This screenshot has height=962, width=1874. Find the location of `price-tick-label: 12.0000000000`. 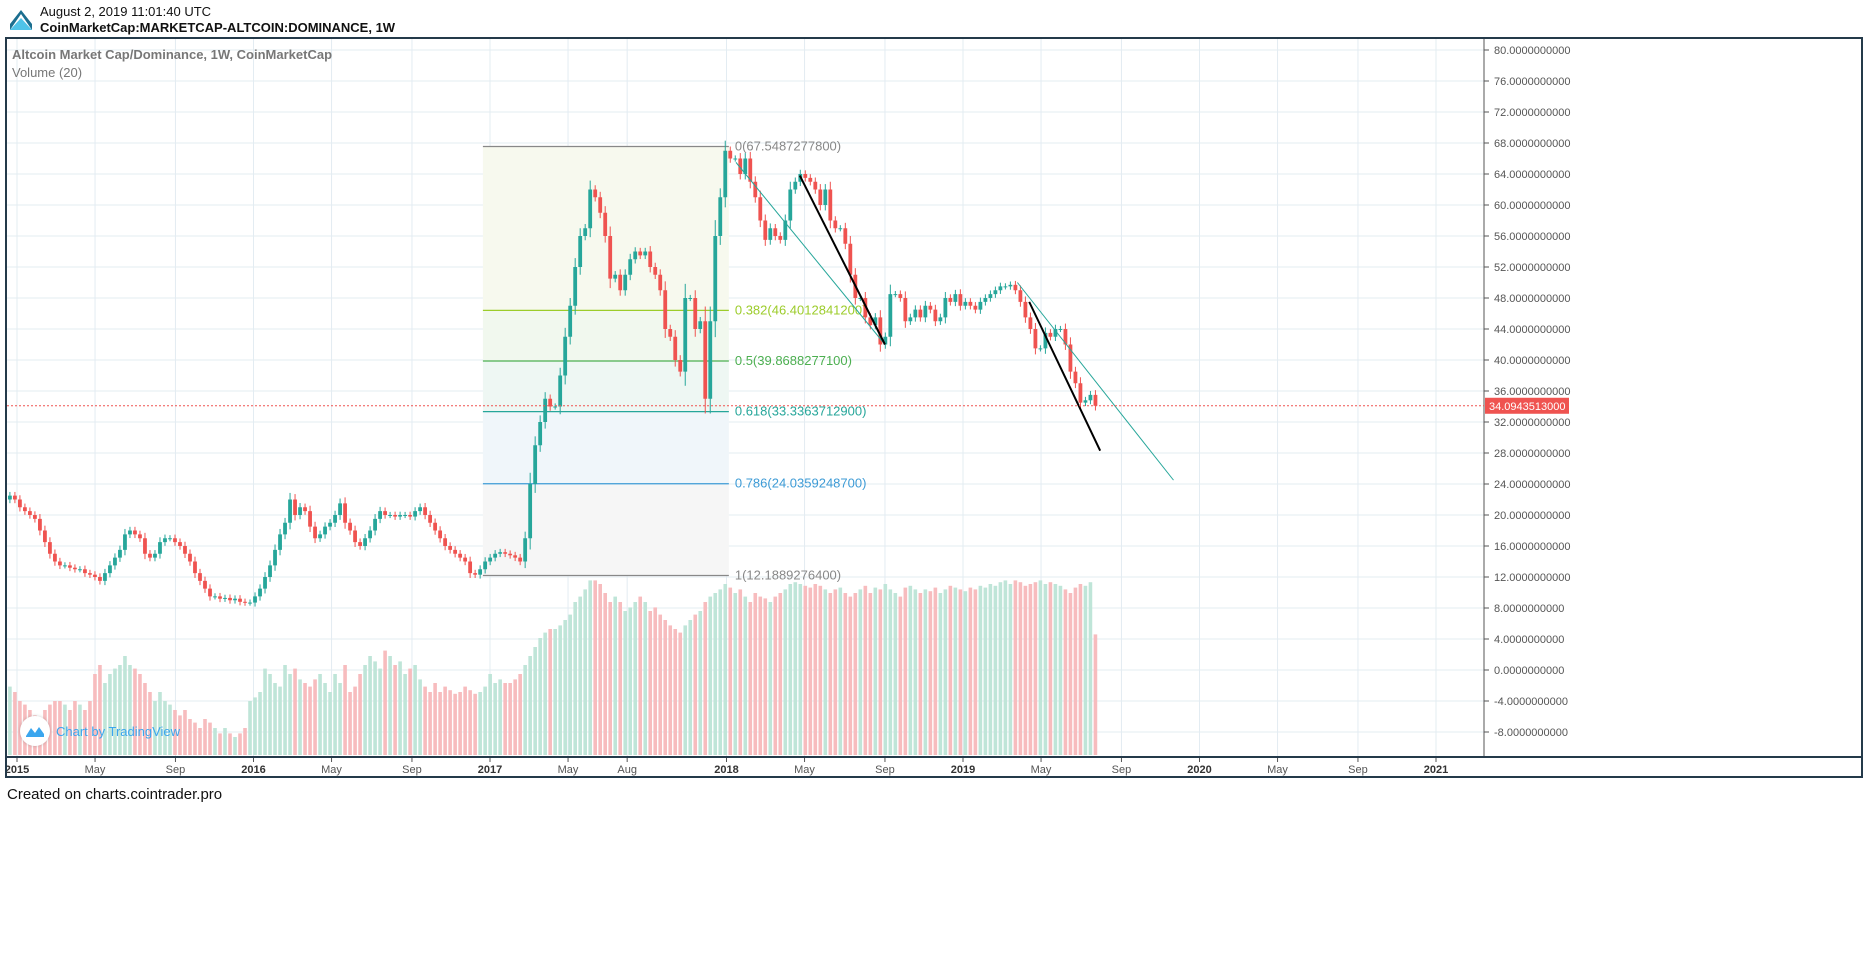

price-tick-label: 12.0000000000 is located at coordinates (1532, 578).